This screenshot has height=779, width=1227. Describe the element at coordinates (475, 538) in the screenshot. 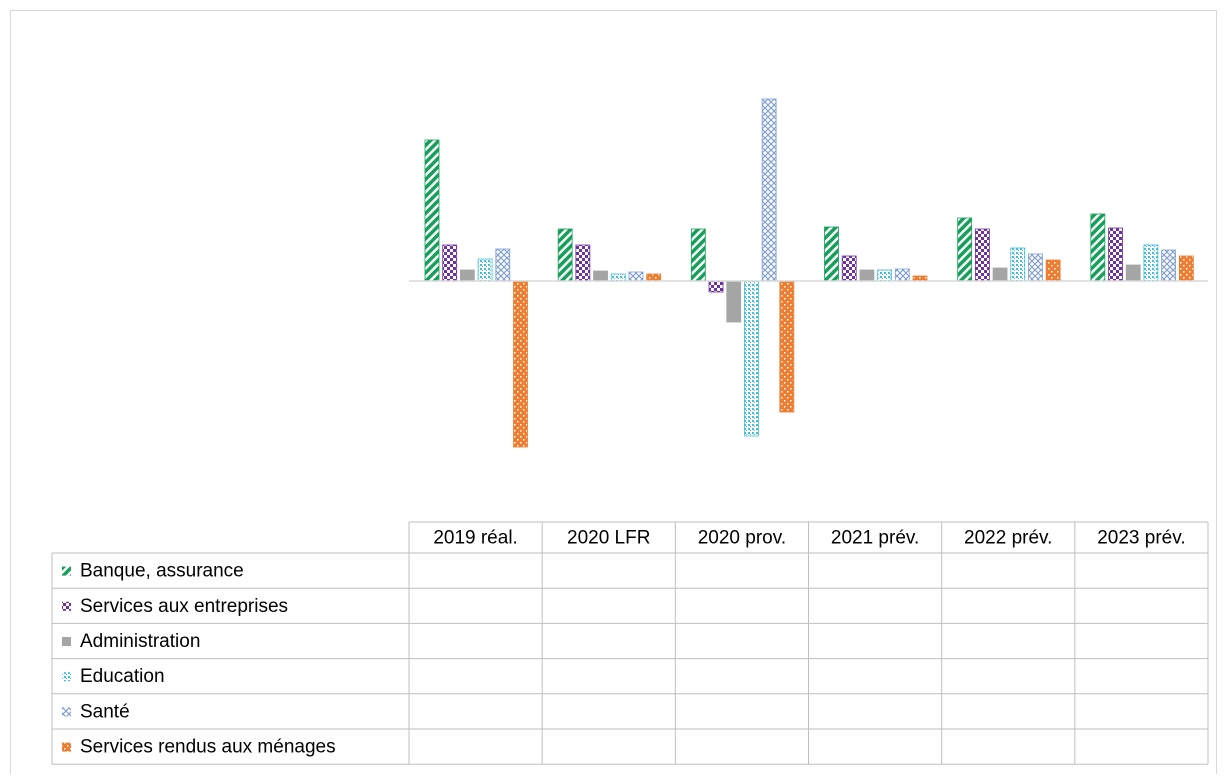

I see `category-label: 2019 réal.` at that location.